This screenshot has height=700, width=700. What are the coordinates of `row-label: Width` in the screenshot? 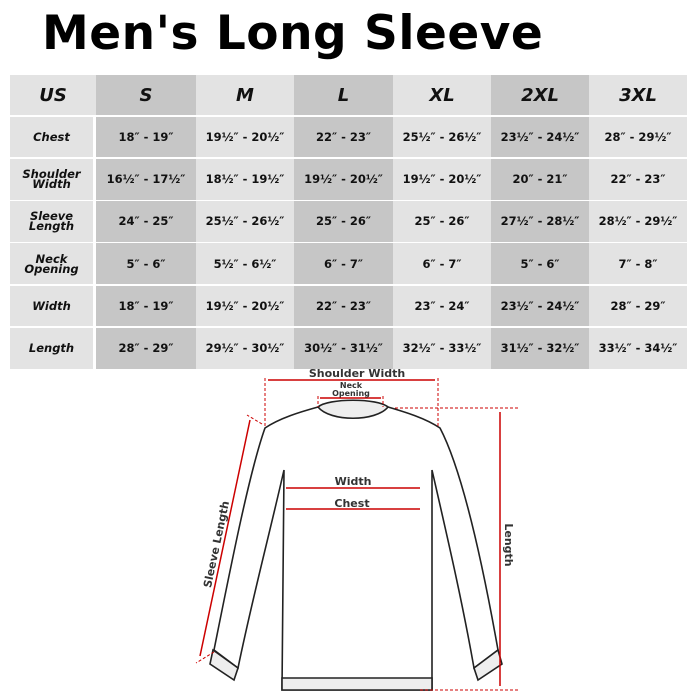 It's located at (51, 306).